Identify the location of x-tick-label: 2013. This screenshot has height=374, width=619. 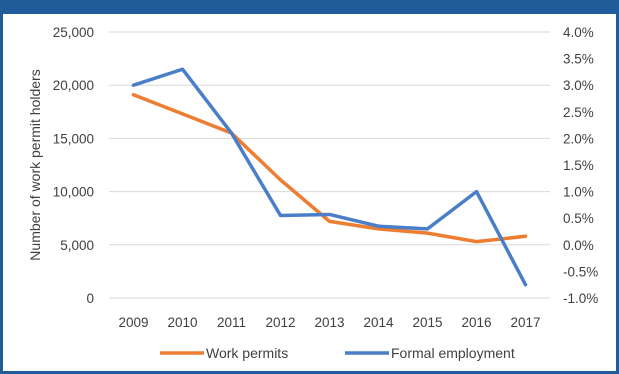
(329, 322).